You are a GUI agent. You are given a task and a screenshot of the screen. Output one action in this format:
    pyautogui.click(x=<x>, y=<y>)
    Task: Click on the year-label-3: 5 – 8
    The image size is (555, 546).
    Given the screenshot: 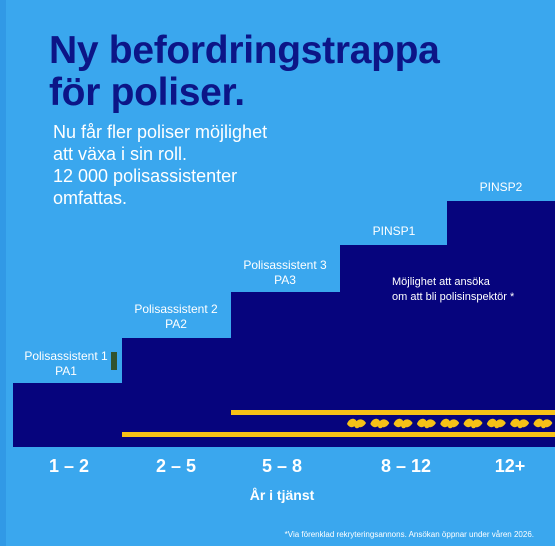 What is the action you would take?
    pyautogui.click(x=282, y=466)
    